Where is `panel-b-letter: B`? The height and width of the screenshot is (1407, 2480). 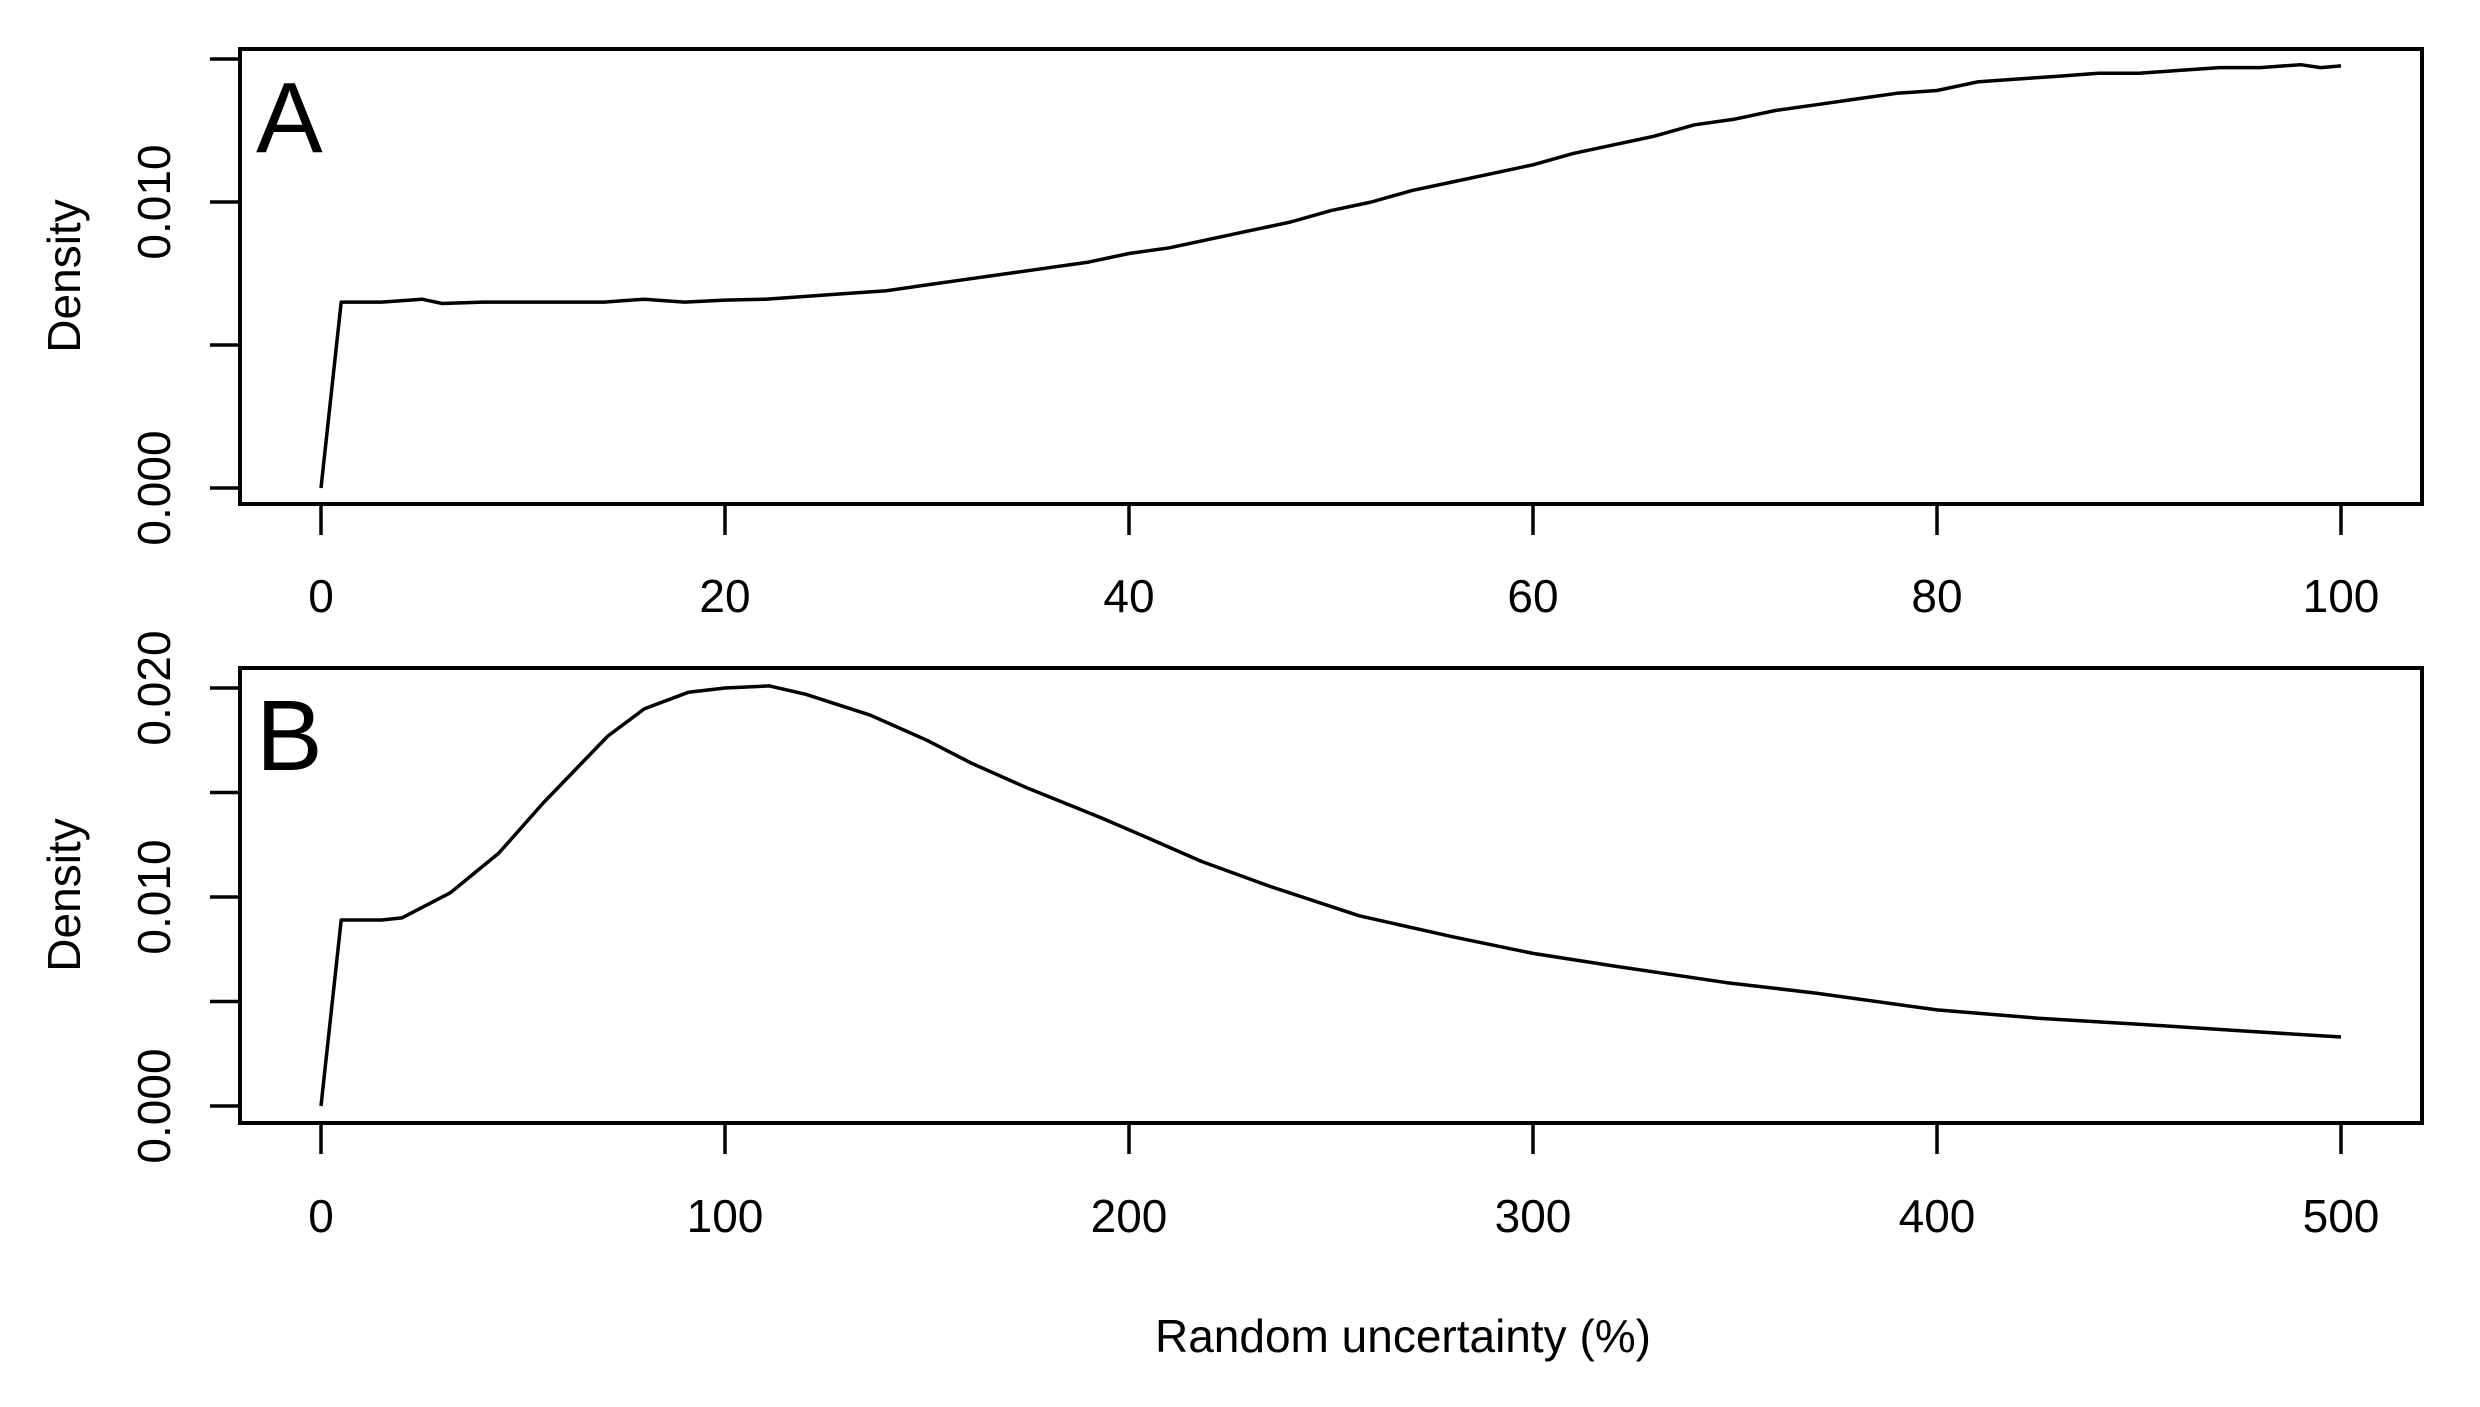
panel-b-letter: B is located at coordinates (289, 736).